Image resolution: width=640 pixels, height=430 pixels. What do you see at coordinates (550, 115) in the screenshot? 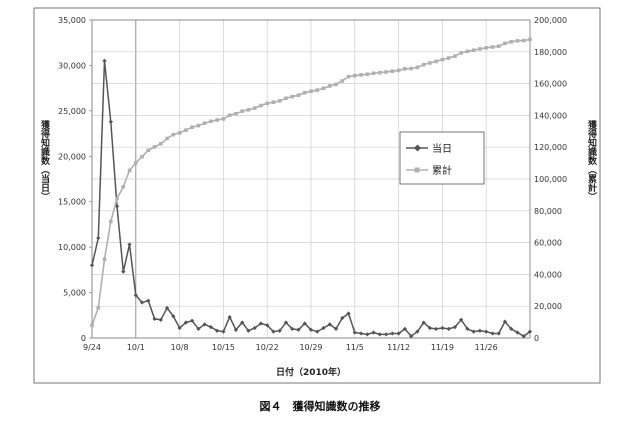
I see `right-tick-label: 140,000` at bounding box center [550, 115].